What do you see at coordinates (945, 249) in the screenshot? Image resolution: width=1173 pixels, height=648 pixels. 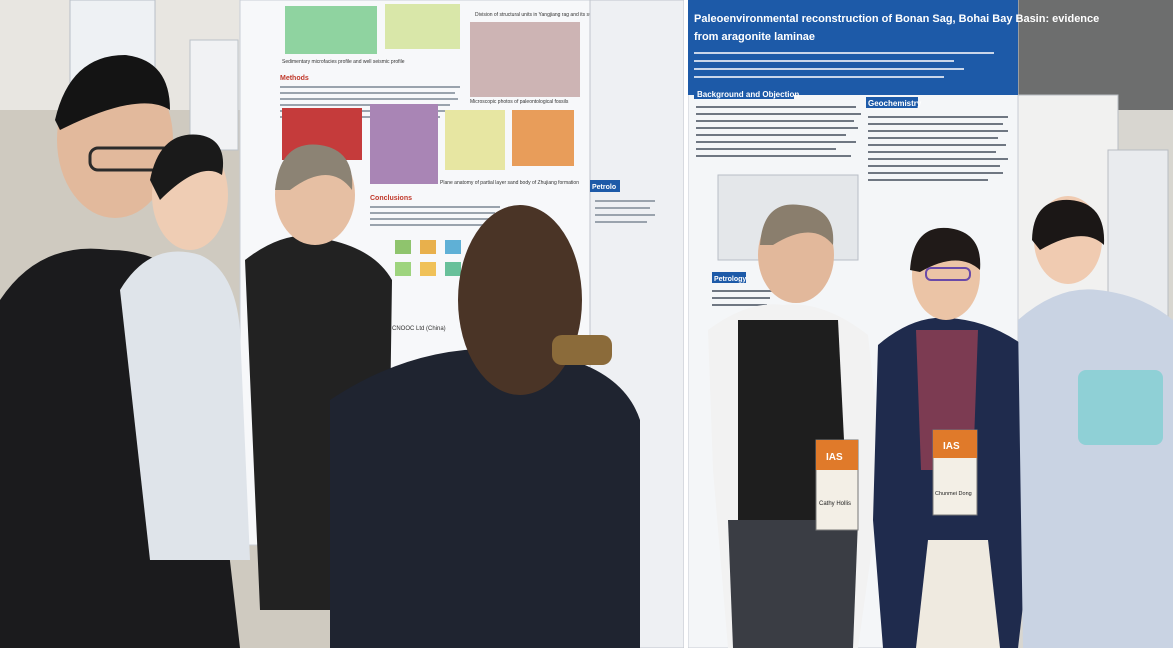 I see `person-chunmei-hair` at bounding box center [945, 249].